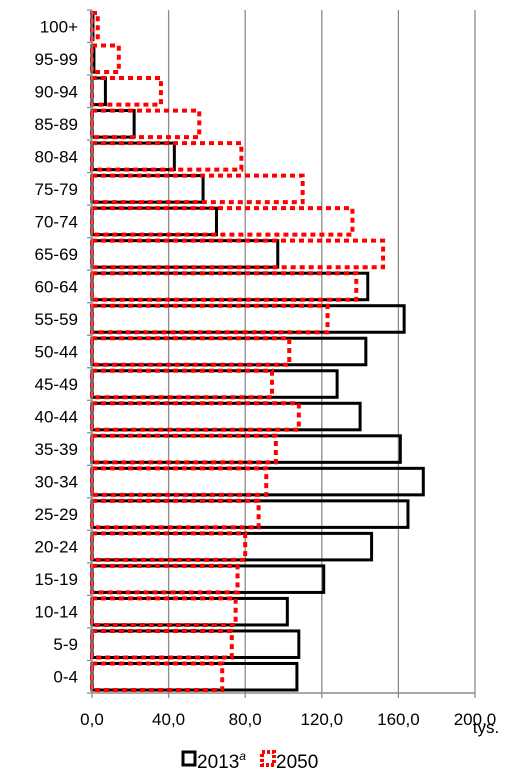 The width and height of the screenshot is (510, 773). Describe the element at coordinates (221, 761) in the screenshot. I see `legend-label-2013: 2013a` at that location.